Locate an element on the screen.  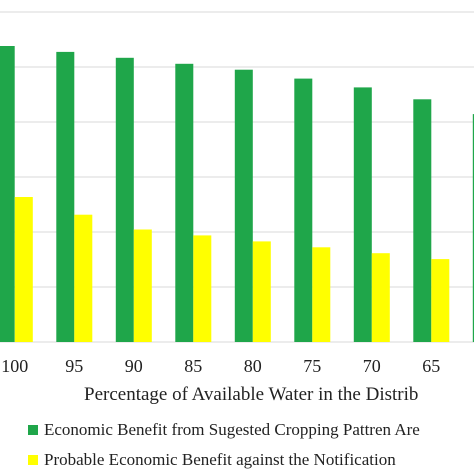
x-tick-label-75: 75 is located at coordinates (312, 366).